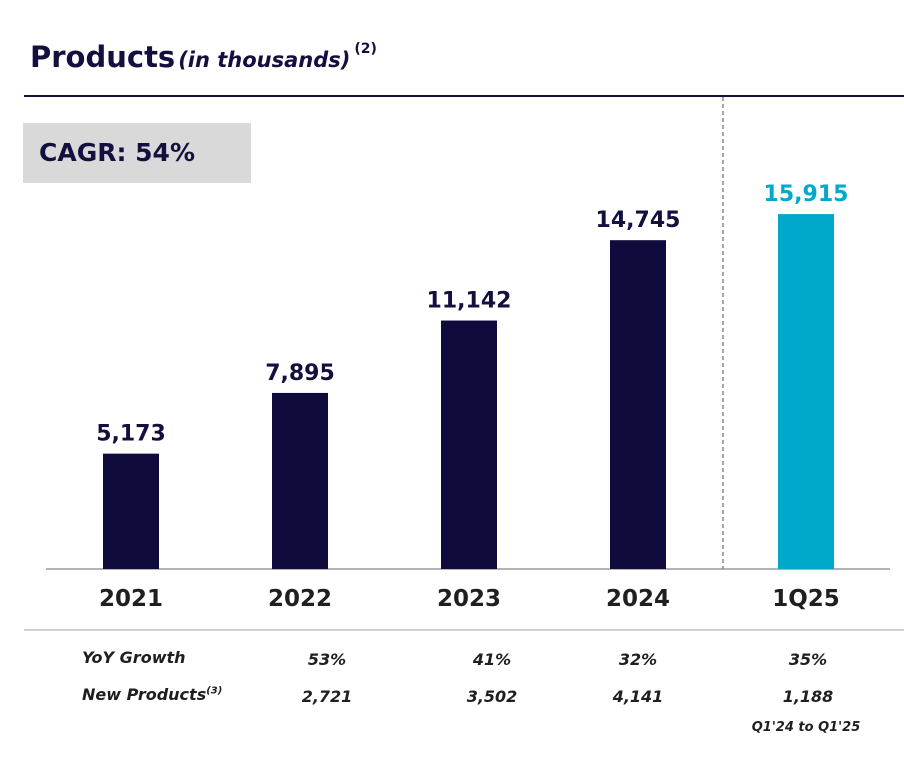 This screenshot has height=762, width=904. Describe the element at coordinates (464, 630) in the screenshot. I see `table-divider` at that location.